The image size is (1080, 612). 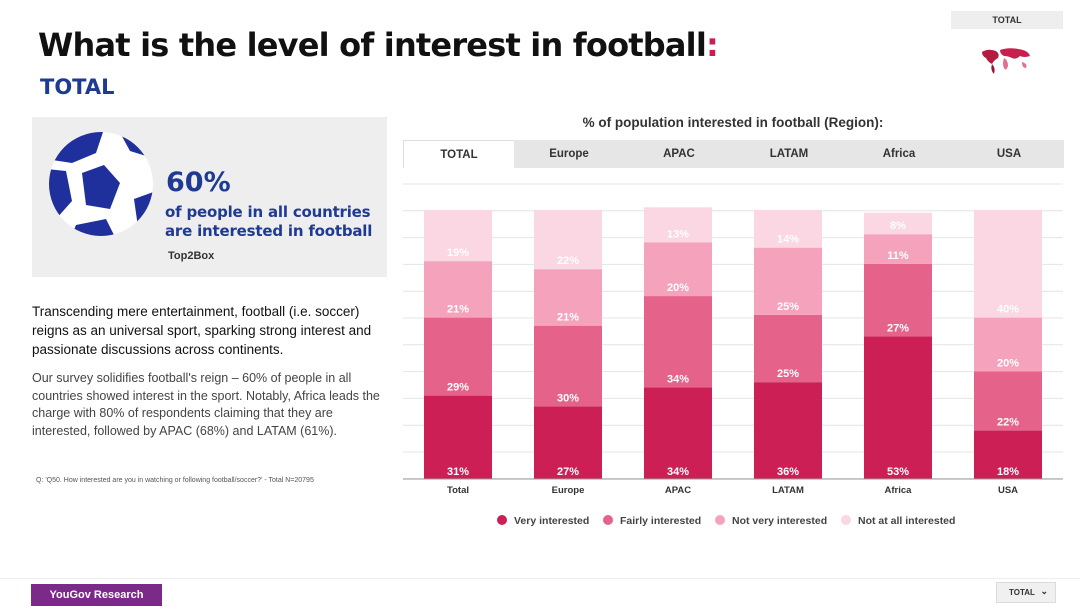 What do you see at coordinates (458, 490) in the screenshot?
I see `category-label: Total` at bounding box center [458, 490].